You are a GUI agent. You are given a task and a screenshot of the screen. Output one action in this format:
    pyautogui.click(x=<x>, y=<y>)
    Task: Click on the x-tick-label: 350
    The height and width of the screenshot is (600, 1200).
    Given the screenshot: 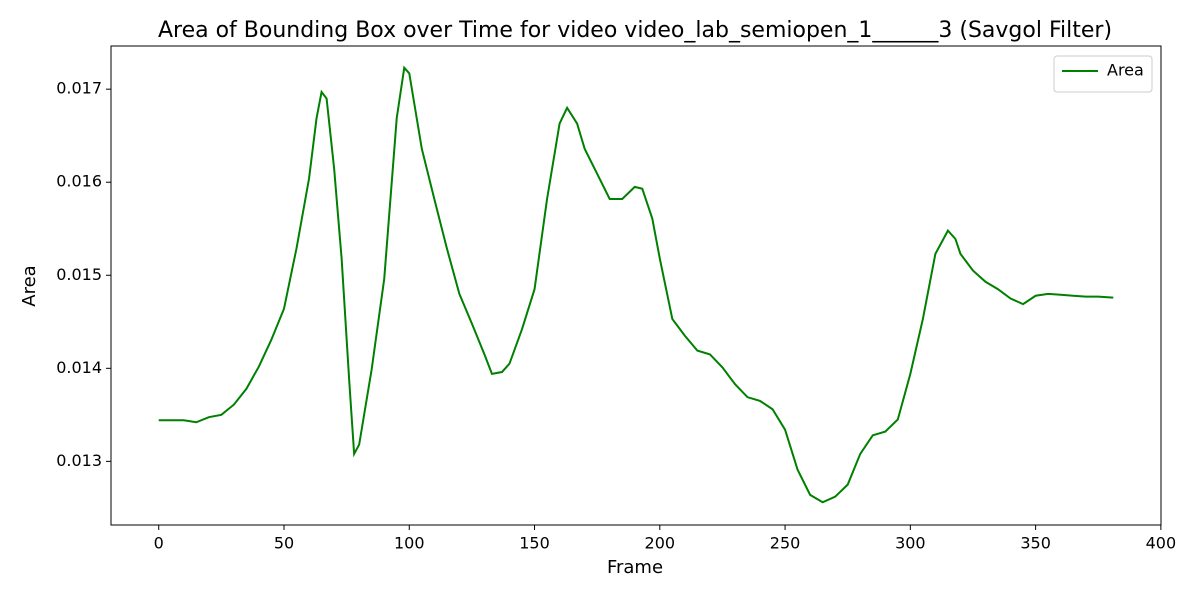 What is the action you would take?
    pyautogui.click(x=1035, y=543)
    